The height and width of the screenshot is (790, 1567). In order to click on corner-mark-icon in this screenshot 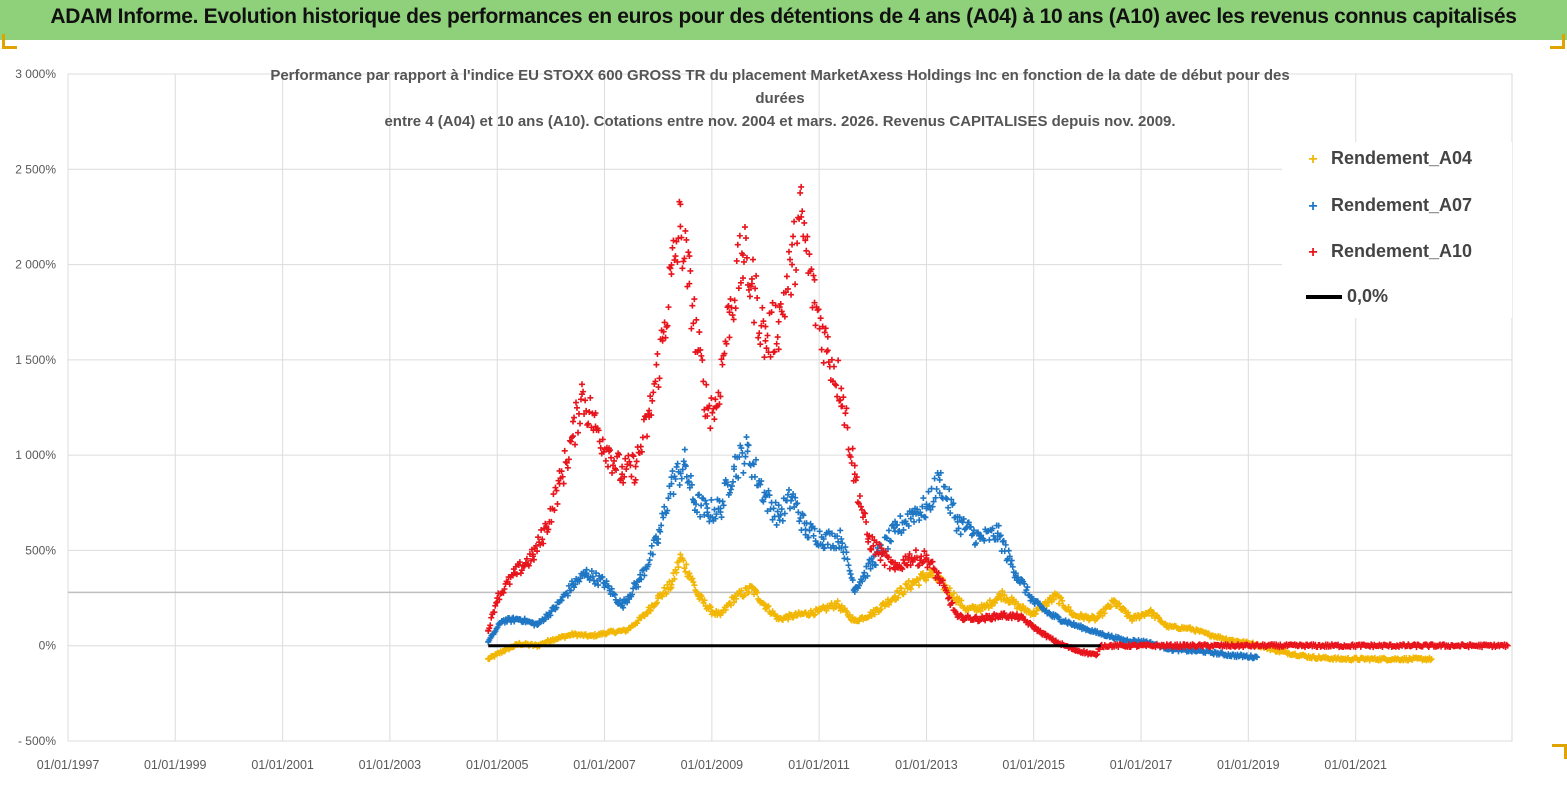, I will do `click(9, 41)`.